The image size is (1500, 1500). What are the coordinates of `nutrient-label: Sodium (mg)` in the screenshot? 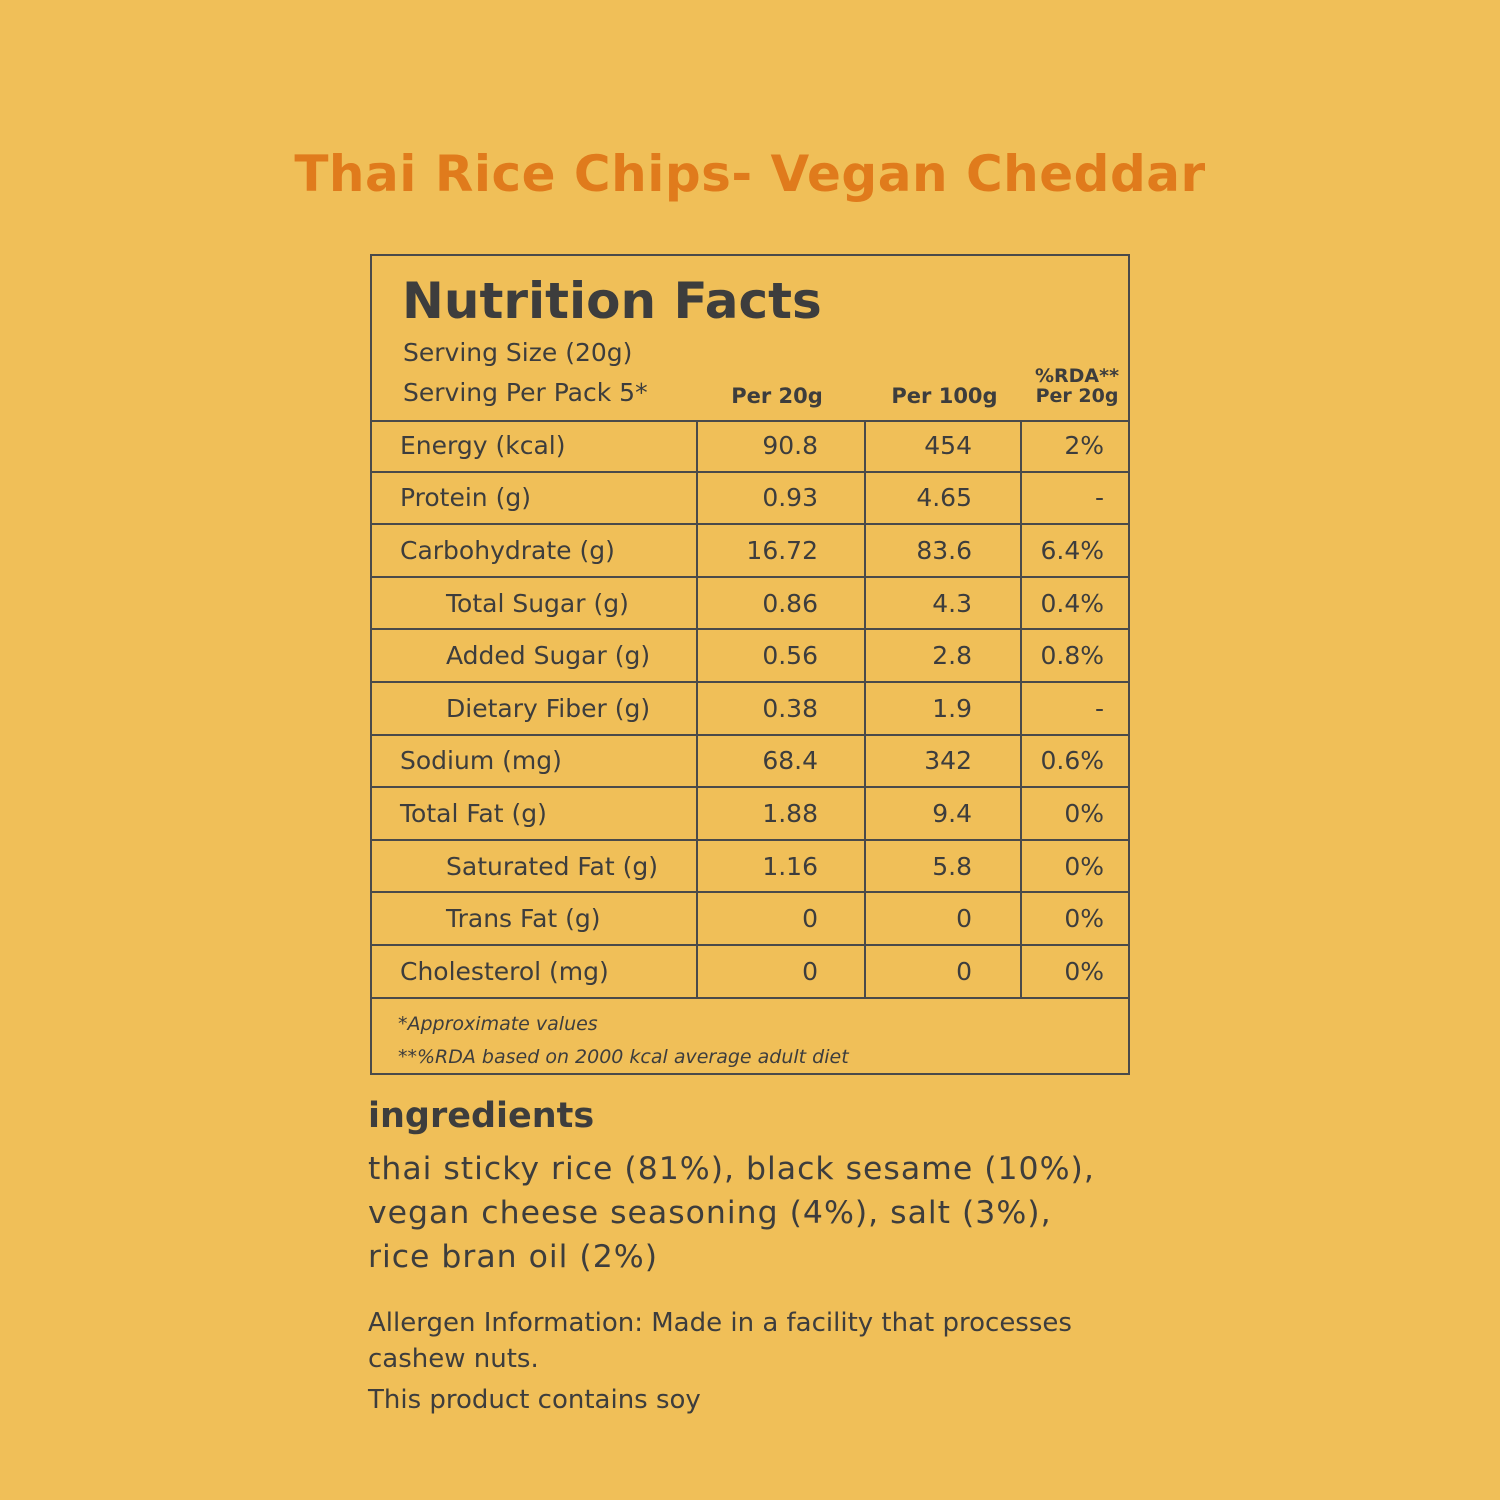 It's located at (481, 761).